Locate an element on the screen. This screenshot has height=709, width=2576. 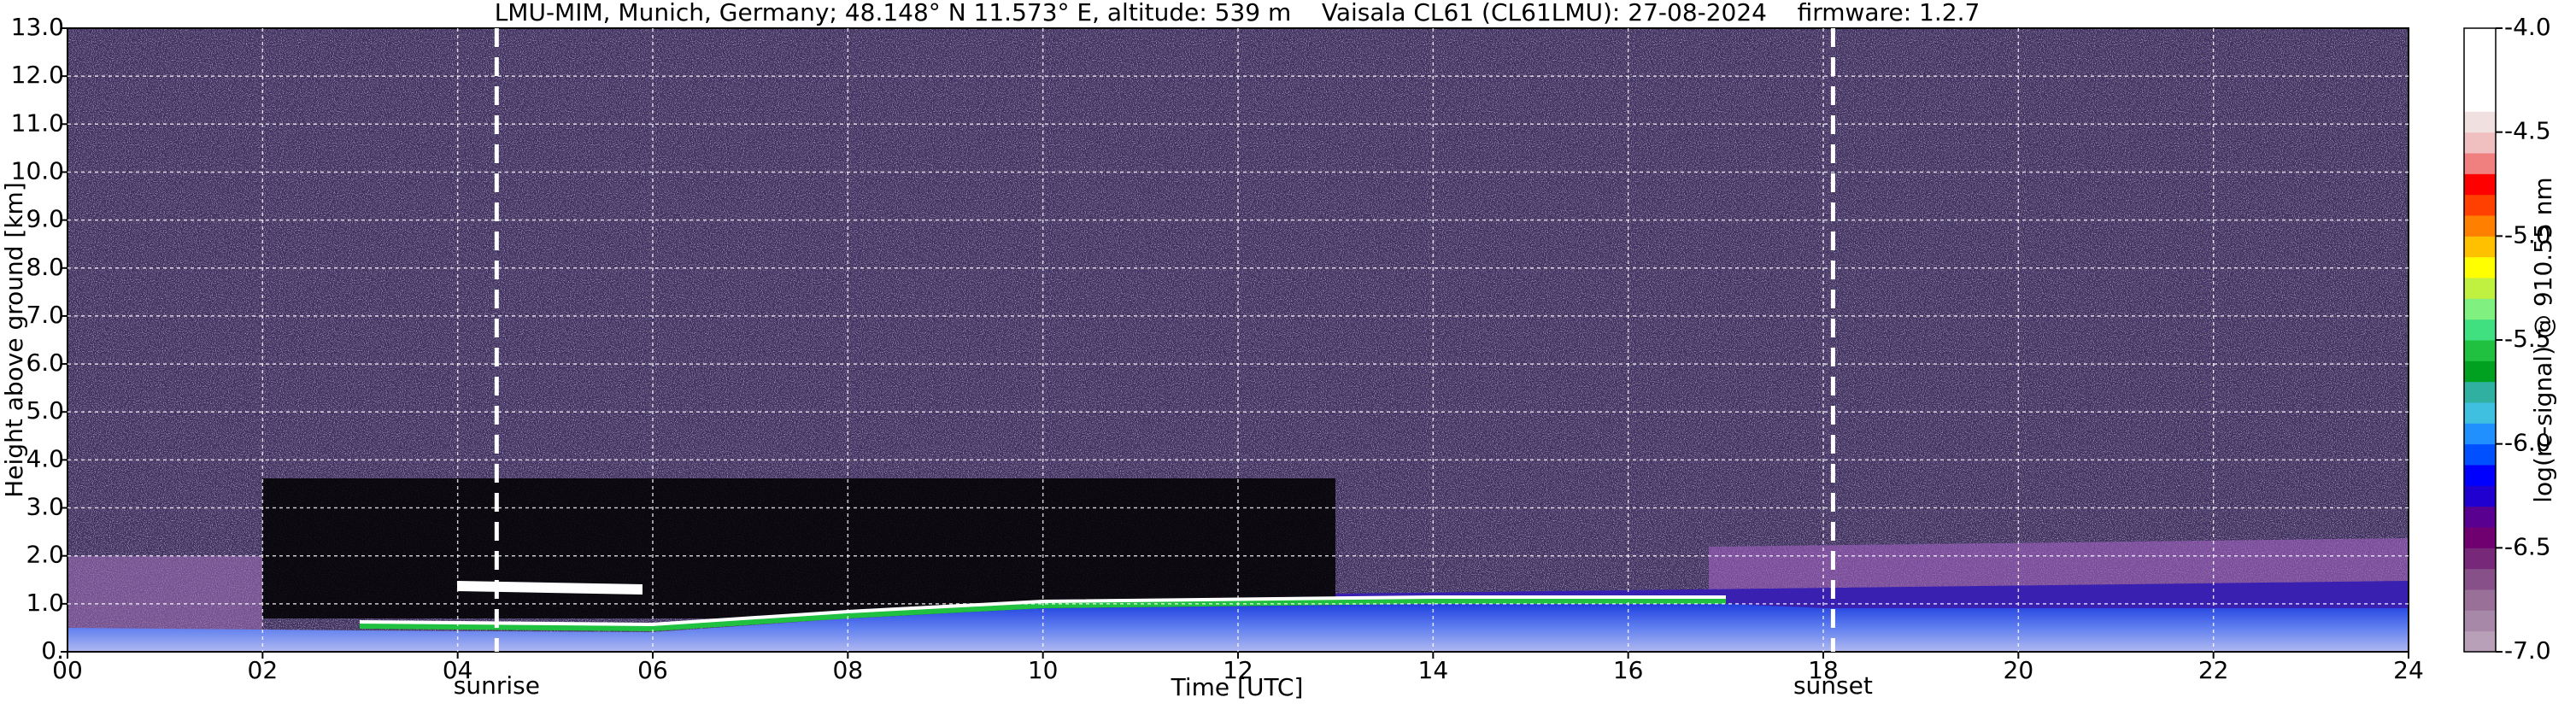
colorbar-tick-label: -6.5 is located at coordinates (2527, 546).